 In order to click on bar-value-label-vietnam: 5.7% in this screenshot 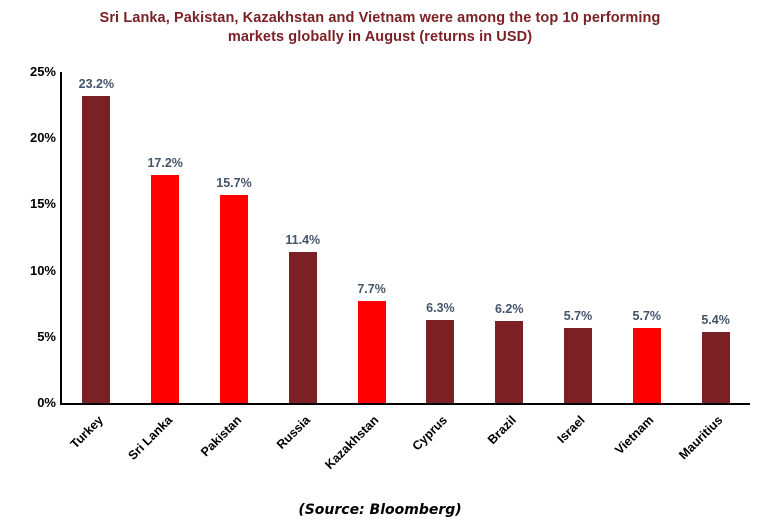, I will do `click(647, 315)`.